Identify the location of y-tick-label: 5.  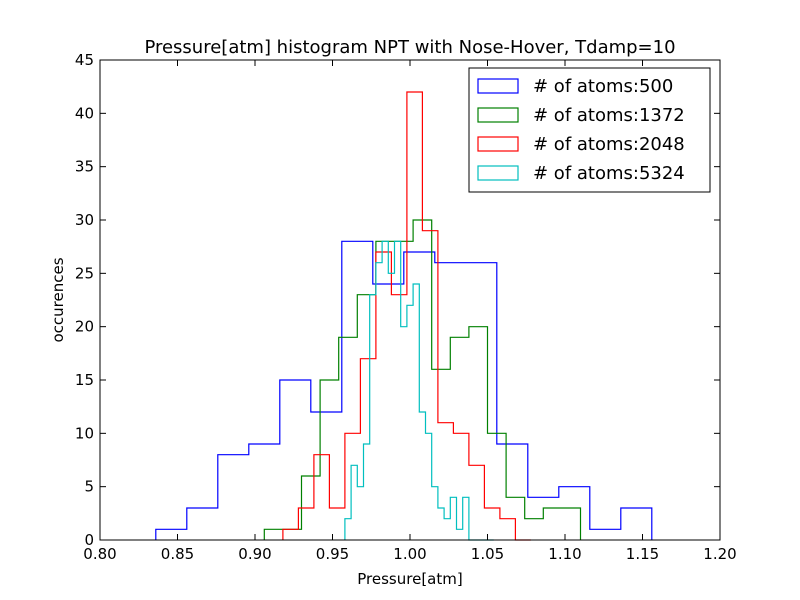
(89, 487).